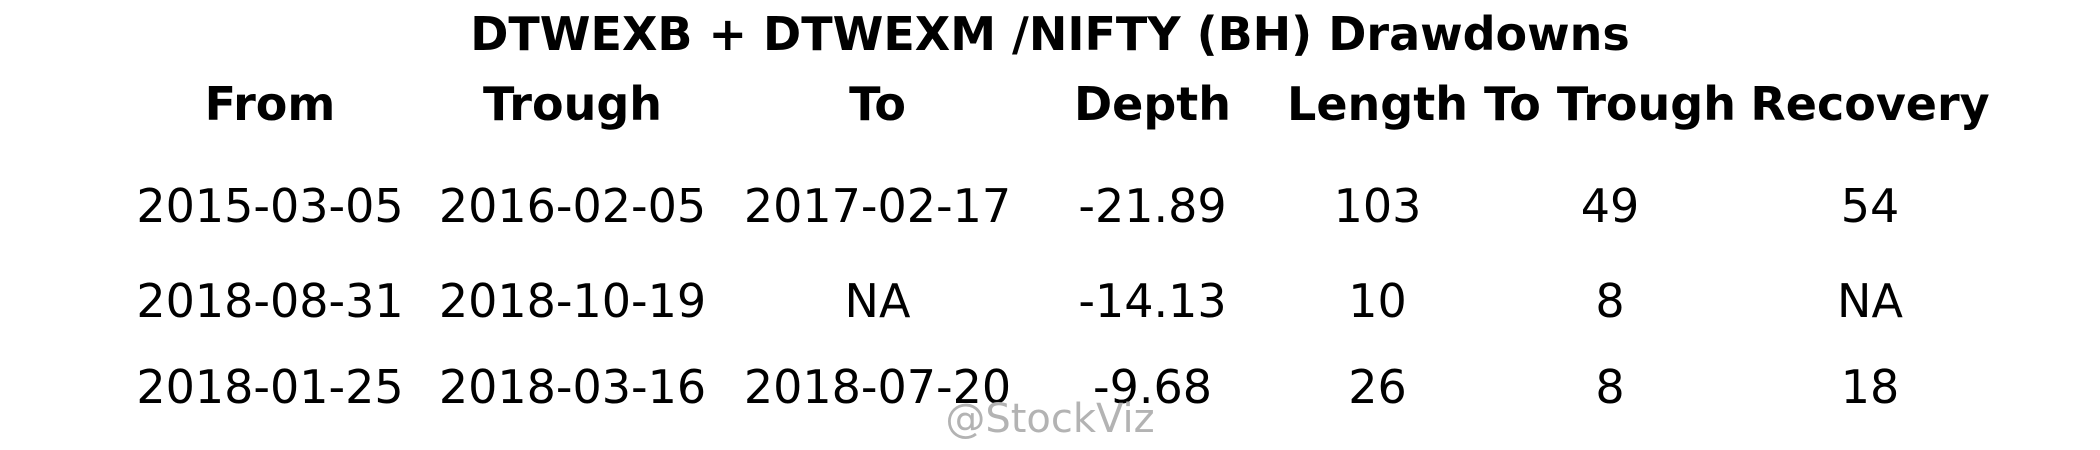 The image size is (2100, 450). Describe the element at coordinates (1610, 104) in the screenshot. I see `header-to-trough: To Trough` at that location.